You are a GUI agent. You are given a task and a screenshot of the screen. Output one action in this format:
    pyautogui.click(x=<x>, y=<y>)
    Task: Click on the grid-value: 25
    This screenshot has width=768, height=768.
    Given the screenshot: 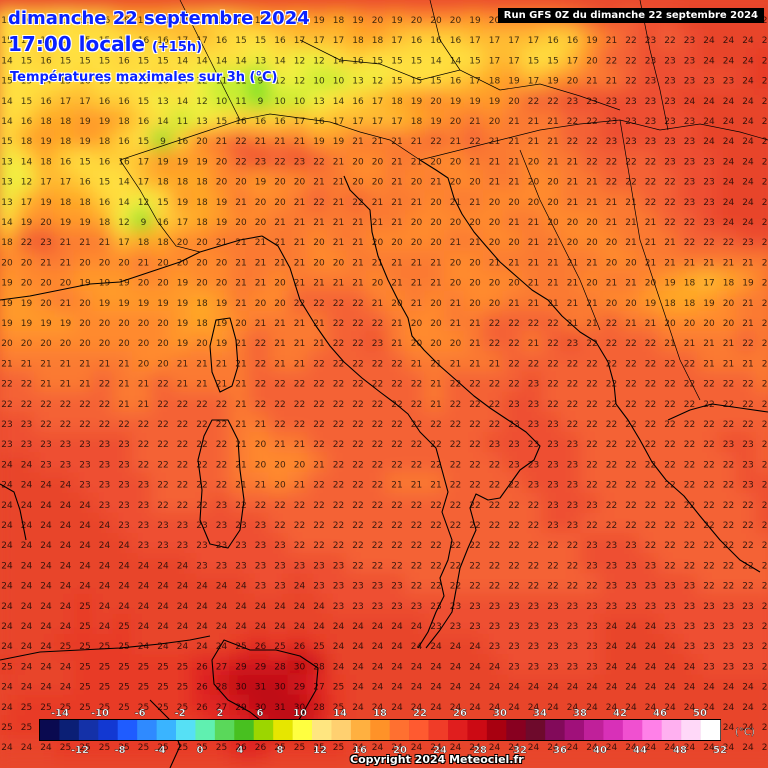 What is the action you would take?
    pyautogui.click(x=65, y=708)
    